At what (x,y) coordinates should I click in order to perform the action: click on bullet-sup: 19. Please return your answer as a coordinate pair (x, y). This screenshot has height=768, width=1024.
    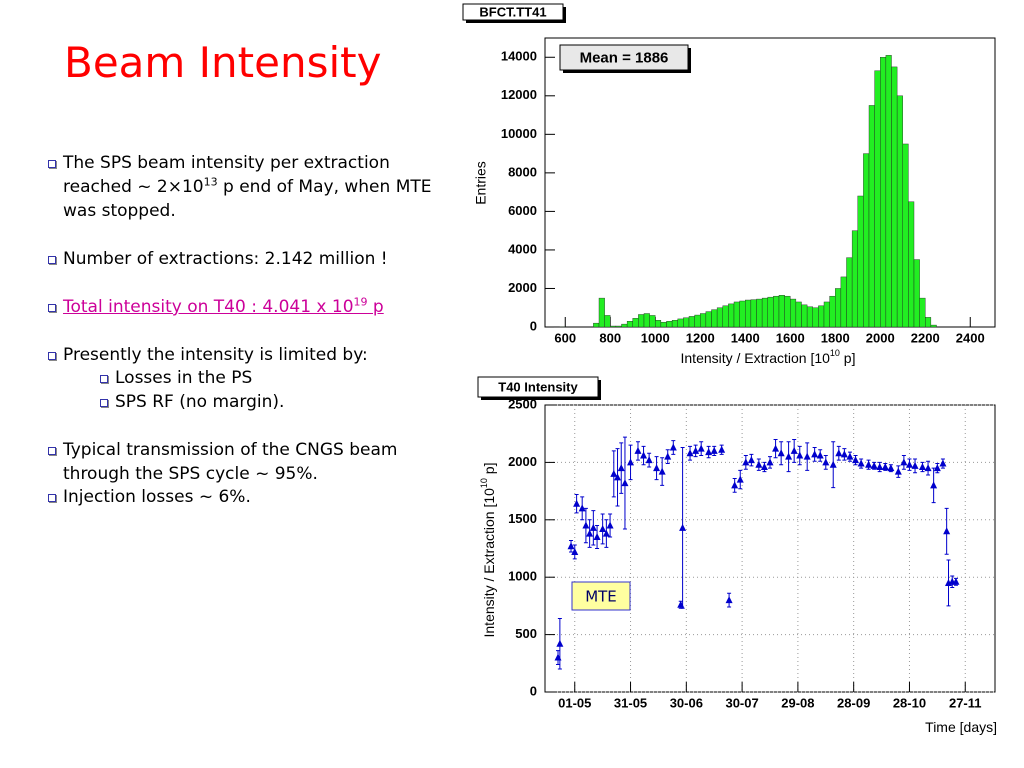
    Looking at the image, I should click on (360, 302).